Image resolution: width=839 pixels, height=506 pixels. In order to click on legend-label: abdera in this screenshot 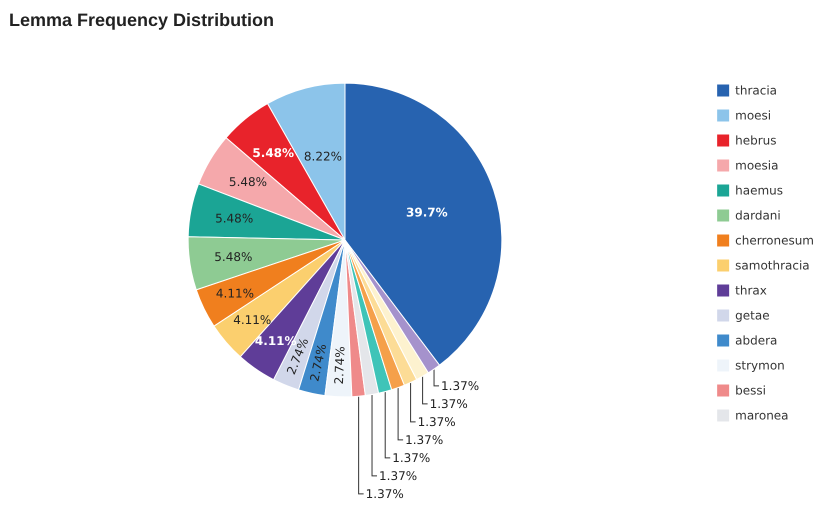, I will do `click(756, 341)`.